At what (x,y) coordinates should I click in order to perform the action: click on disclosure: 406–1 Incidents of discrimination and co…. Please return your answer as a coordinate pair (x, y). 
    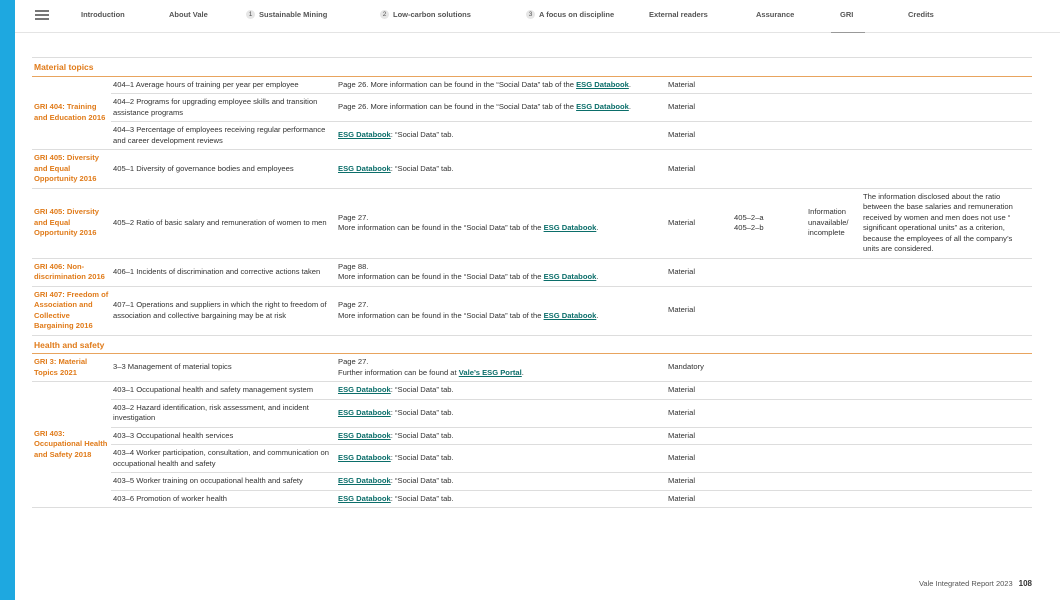
    Looking at the image, I should click on (223, 272).